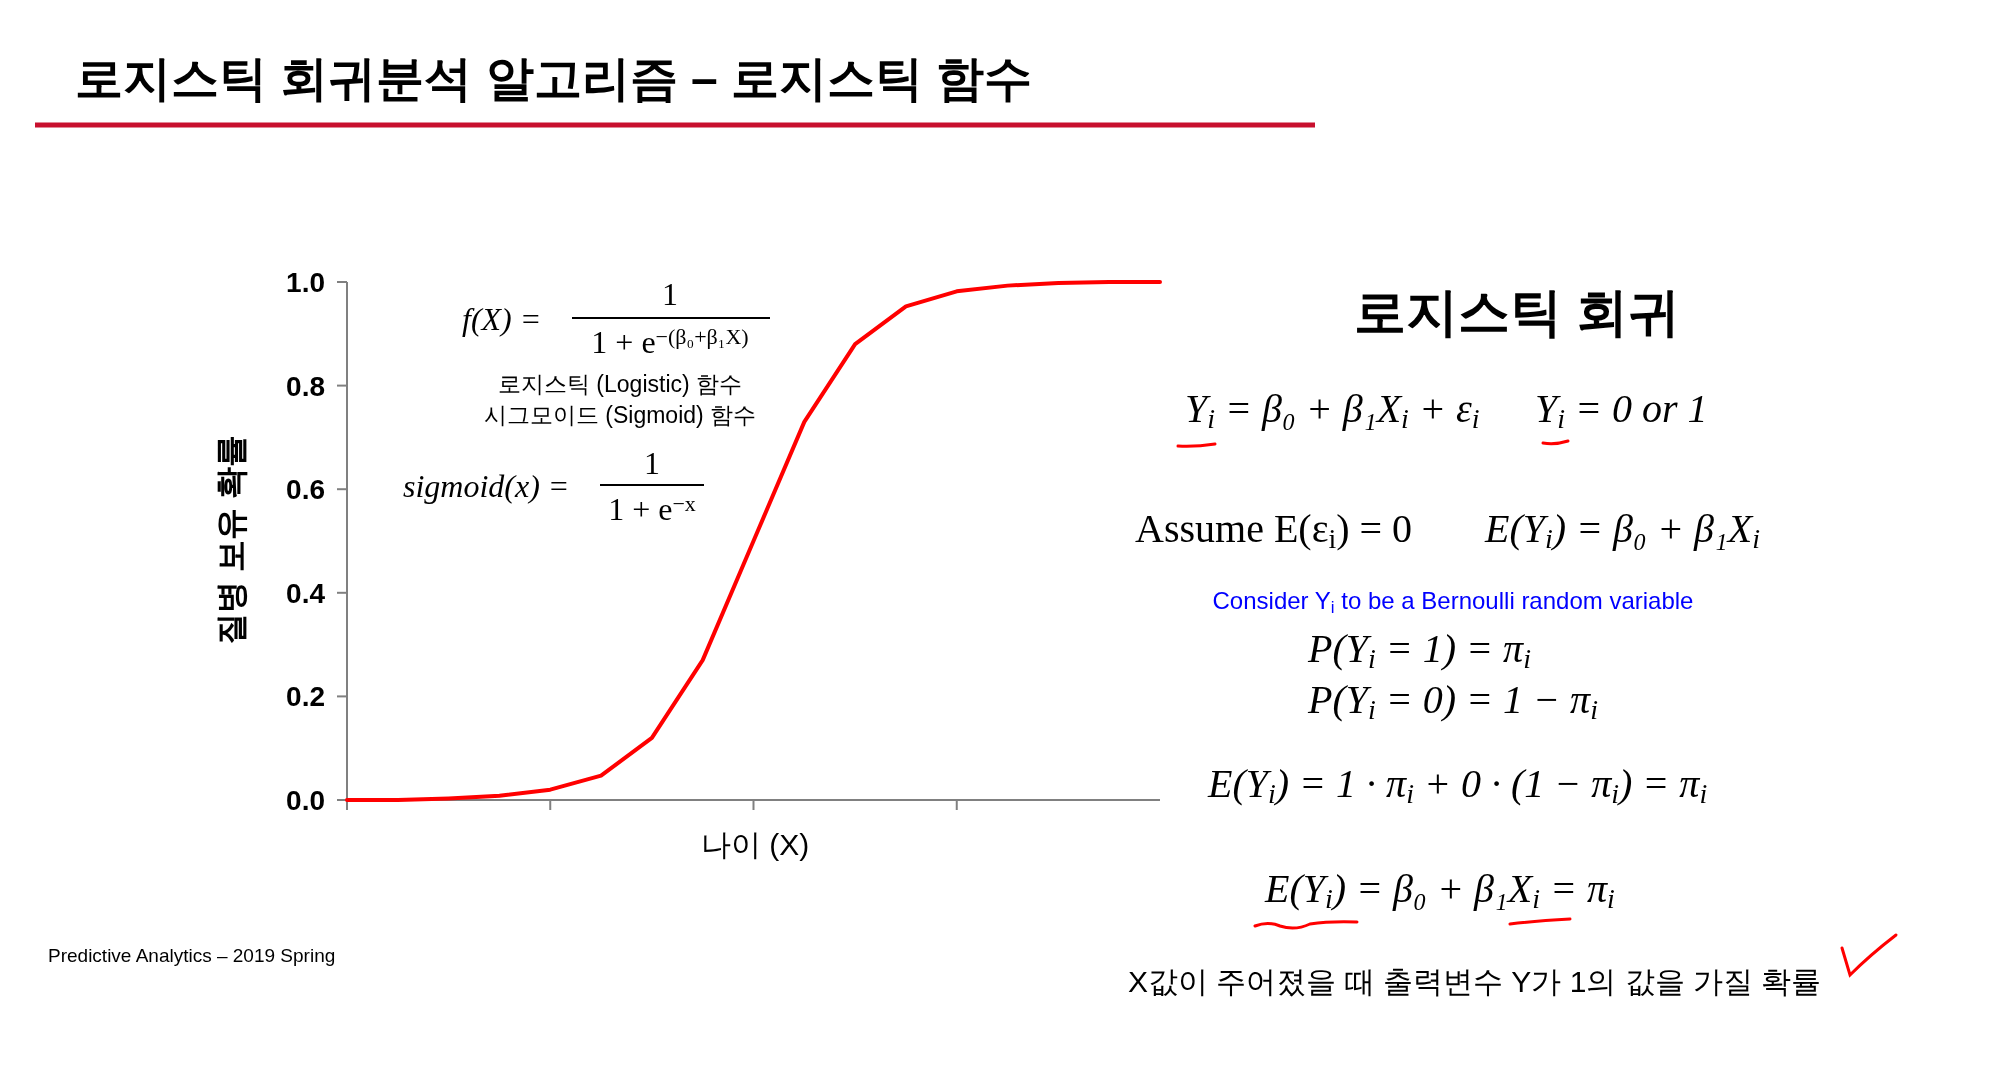  I want to click on annotation: 로지스틱 (Logistic) 함수, so click(620, 384).